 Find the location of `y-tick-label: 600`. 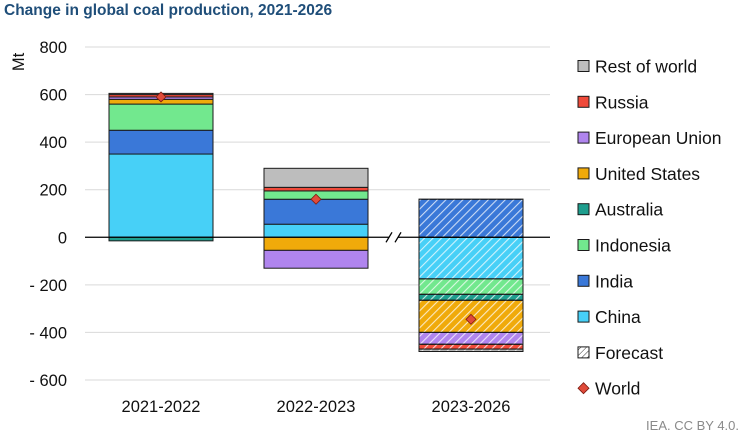

y-tick-label: 600 is located at coordinates (53, 96).